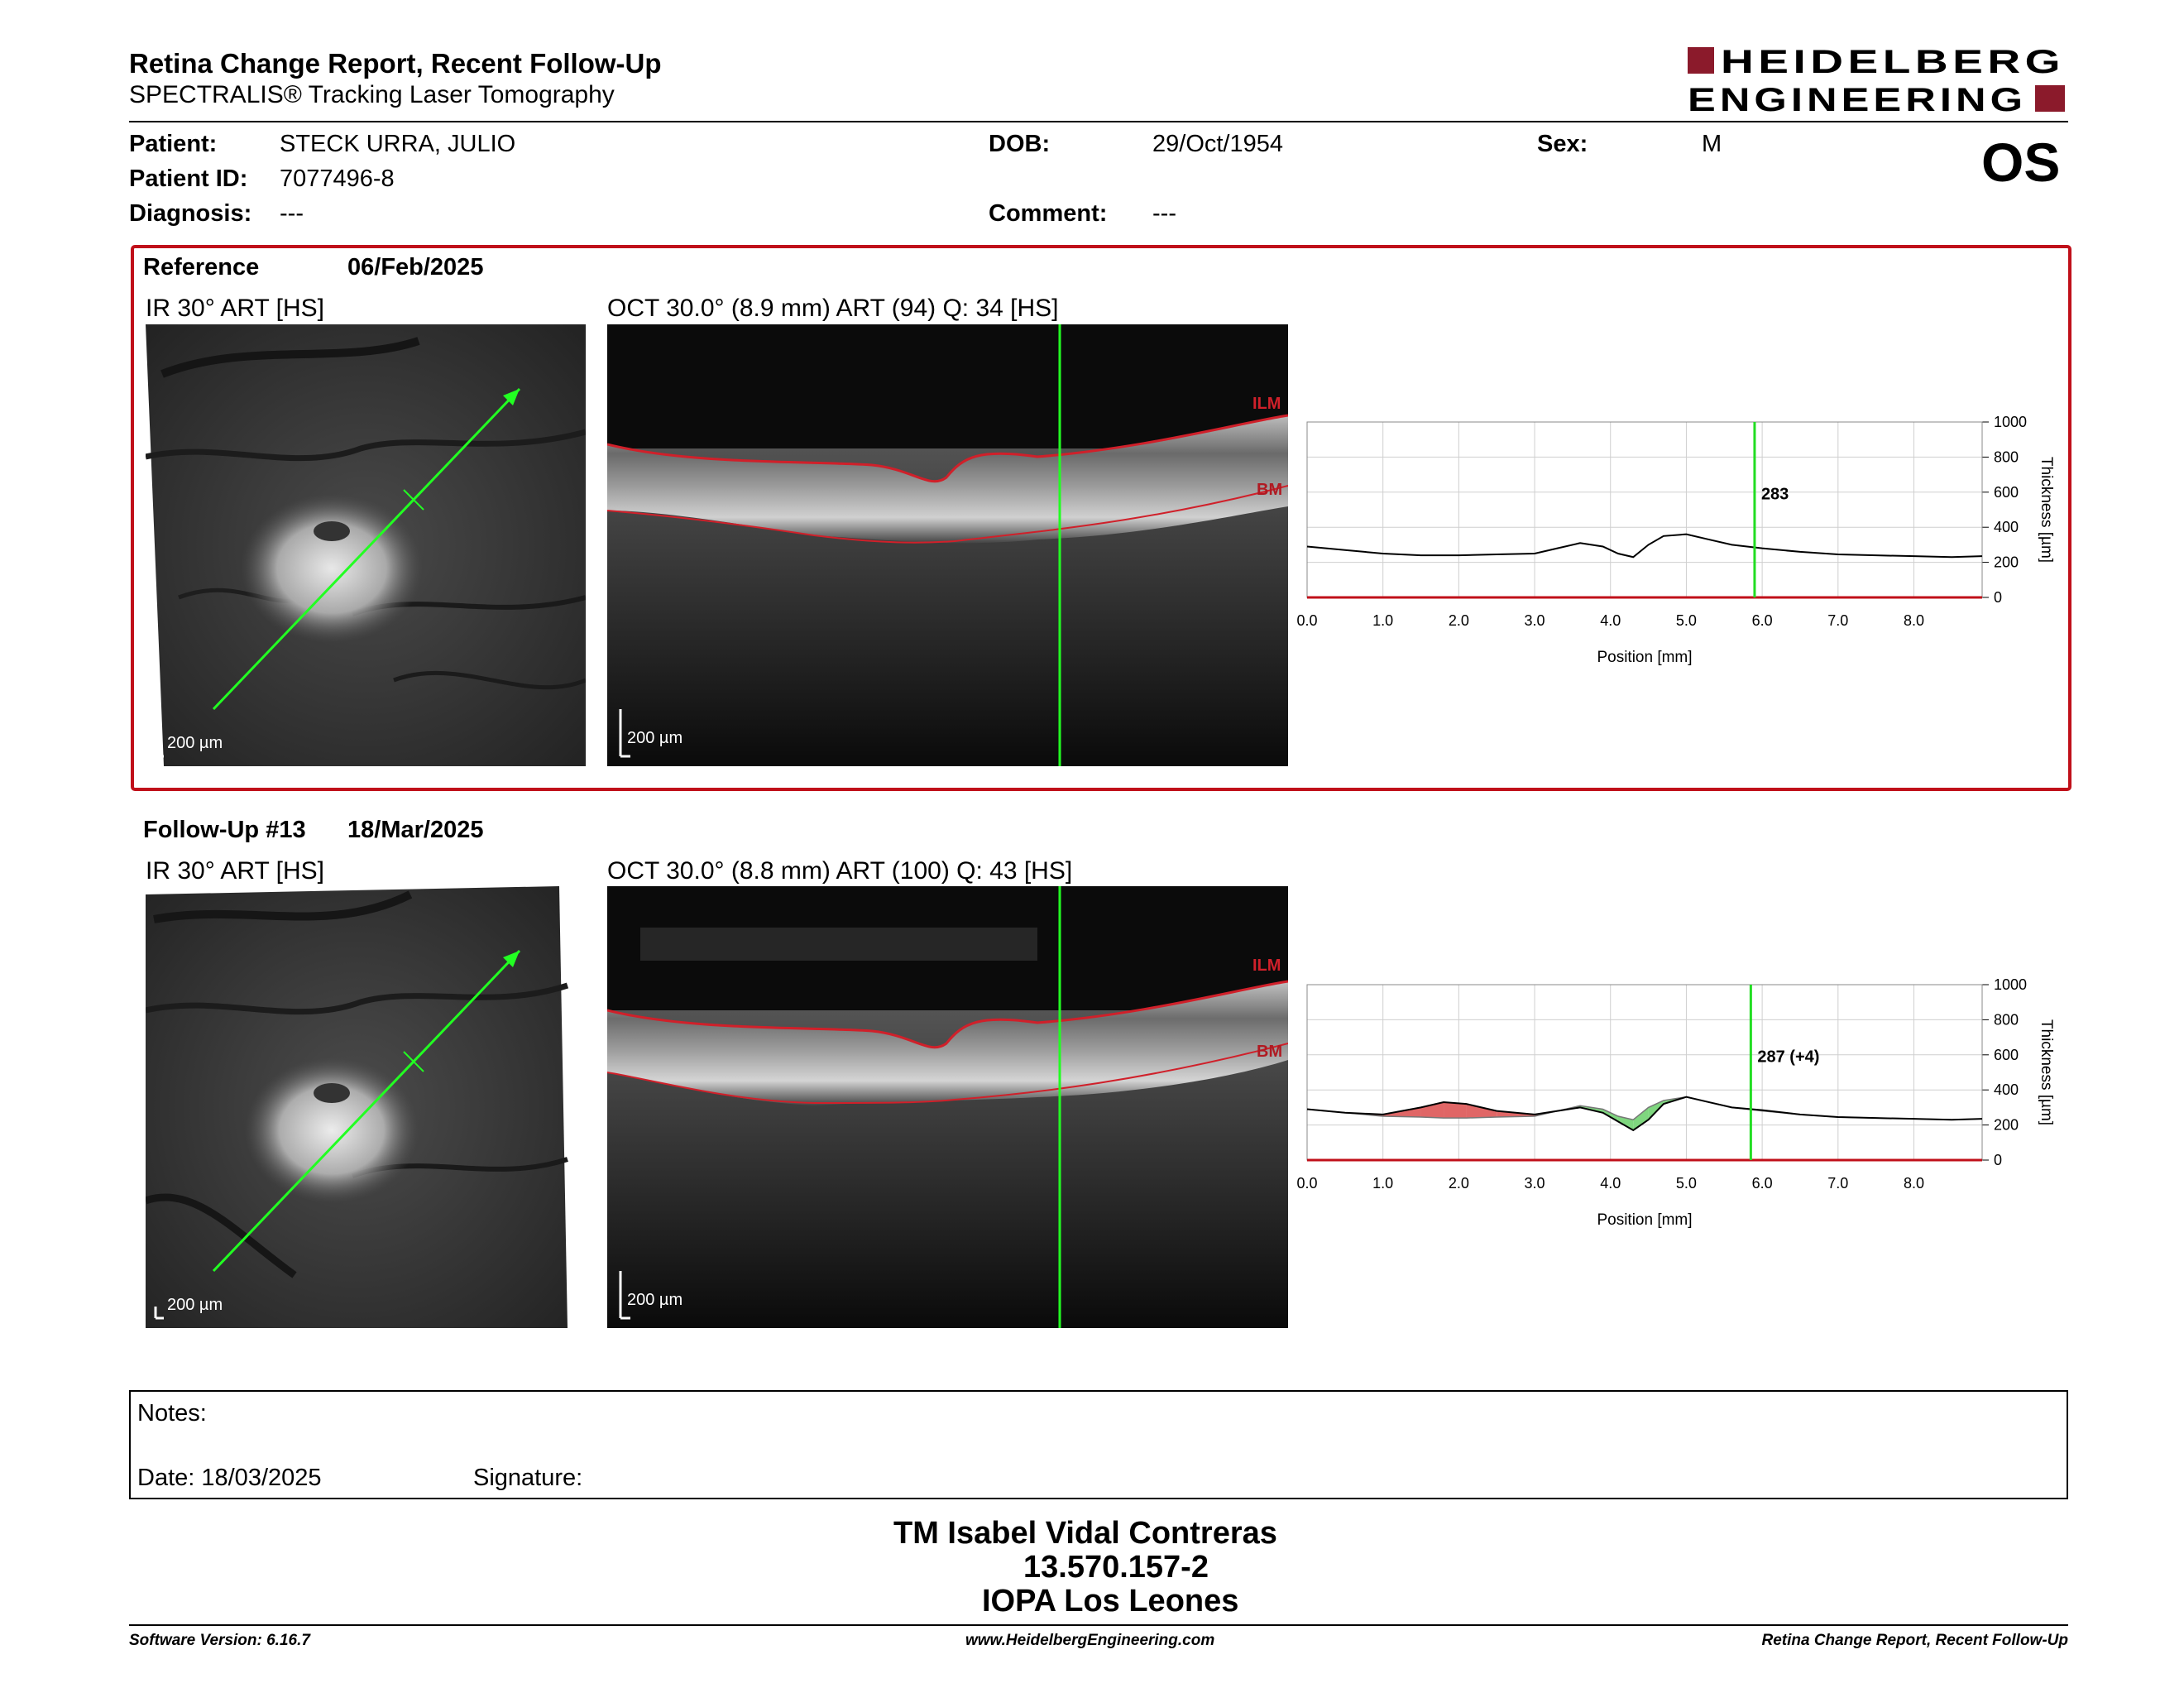 The image size is (2184, 1688). What do you see at coordinates (292, 213) in the screenshot?
I see `diagnosis-value: ---` at bounding box center [292, 213].